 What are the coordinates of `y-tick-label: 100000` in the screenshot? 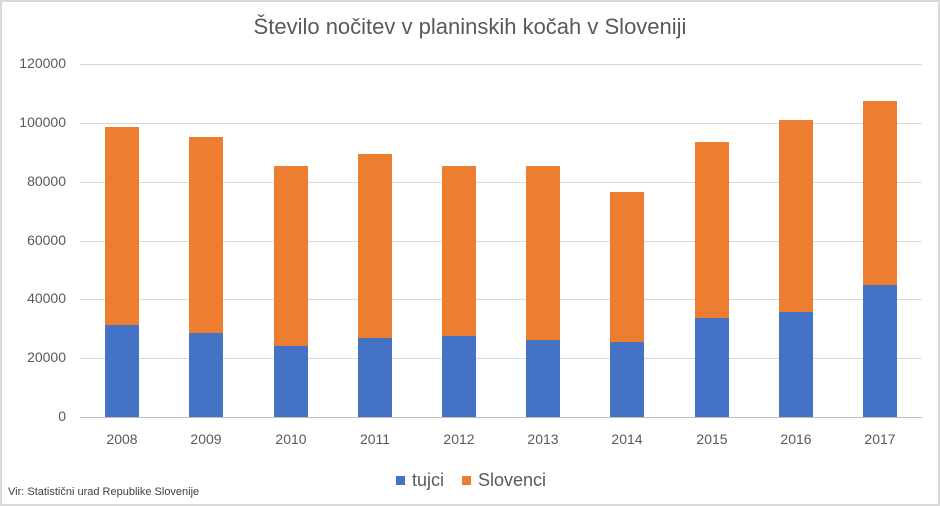 It's located at (42, 122).